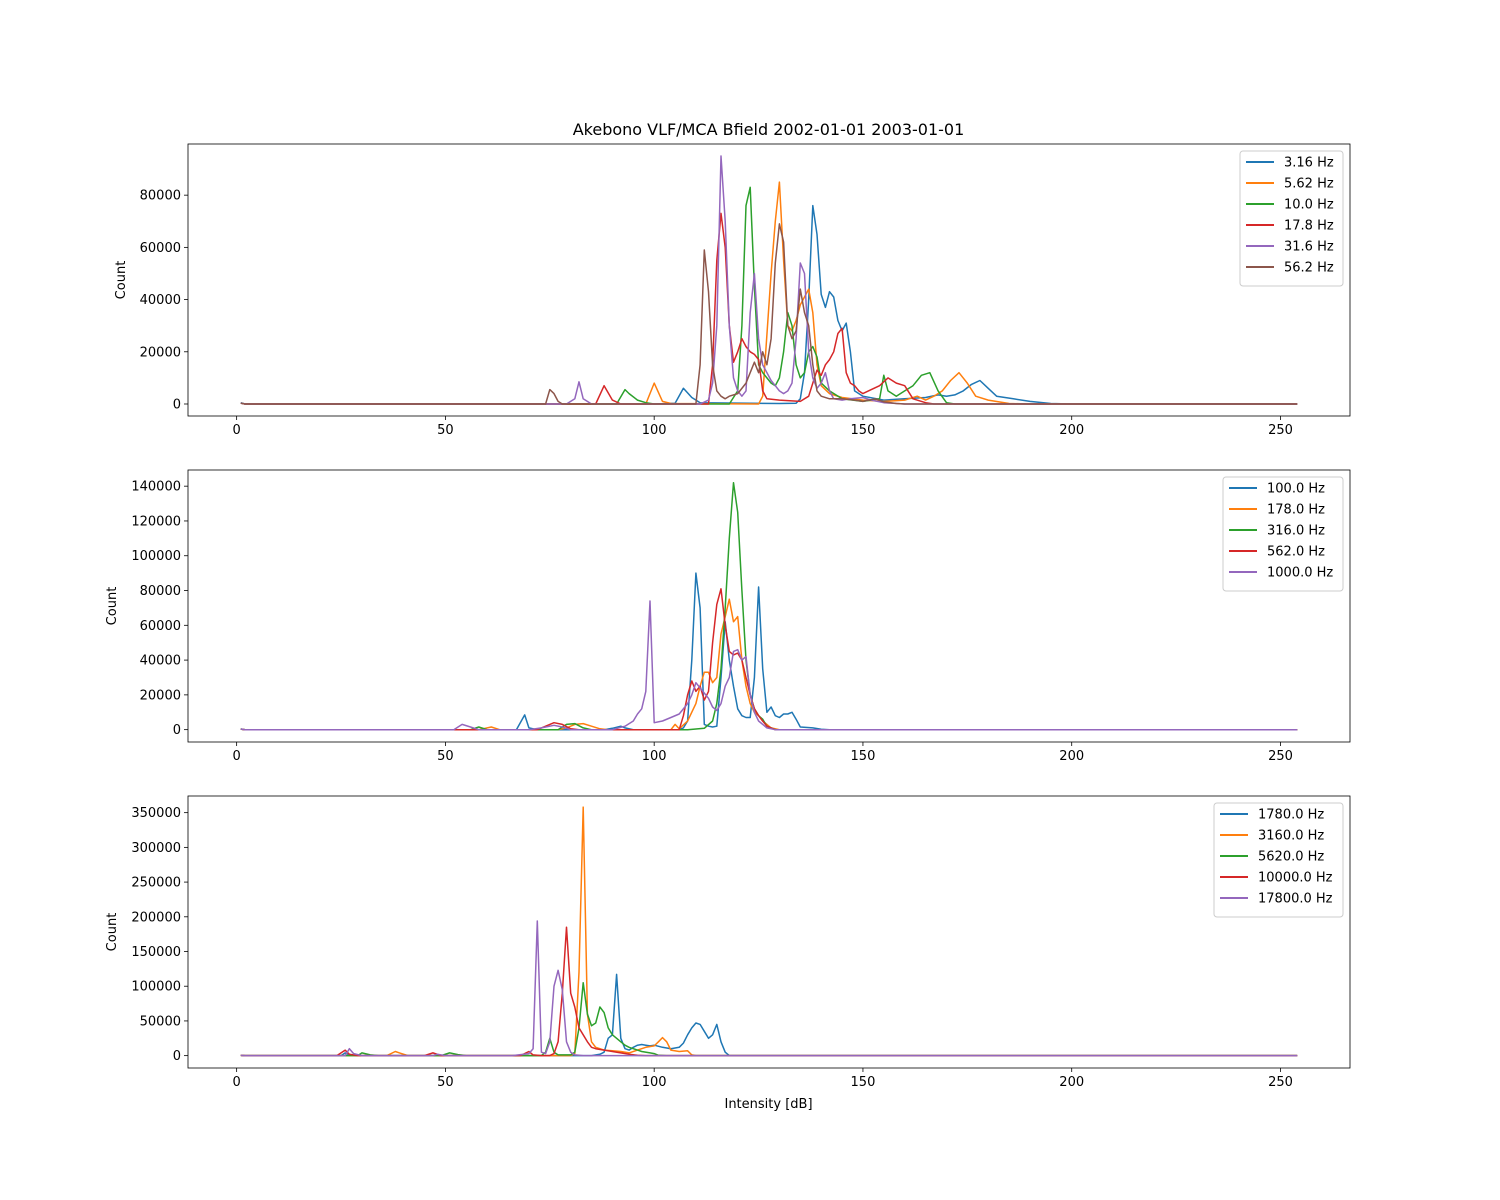  What do you see at coordinates (1291, 857) in the screenshot?
I see `legend-label: 5620.0 Hz` at bounding box center [1291, 857].